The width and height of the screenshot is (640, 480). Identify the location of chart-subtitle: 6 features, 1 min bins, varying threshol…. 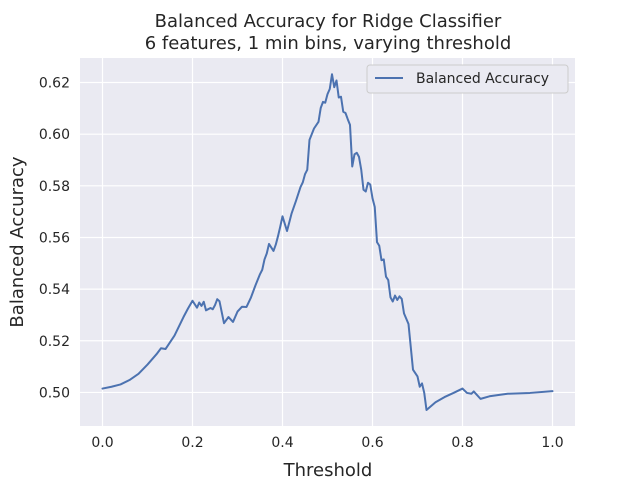
(328, 43).